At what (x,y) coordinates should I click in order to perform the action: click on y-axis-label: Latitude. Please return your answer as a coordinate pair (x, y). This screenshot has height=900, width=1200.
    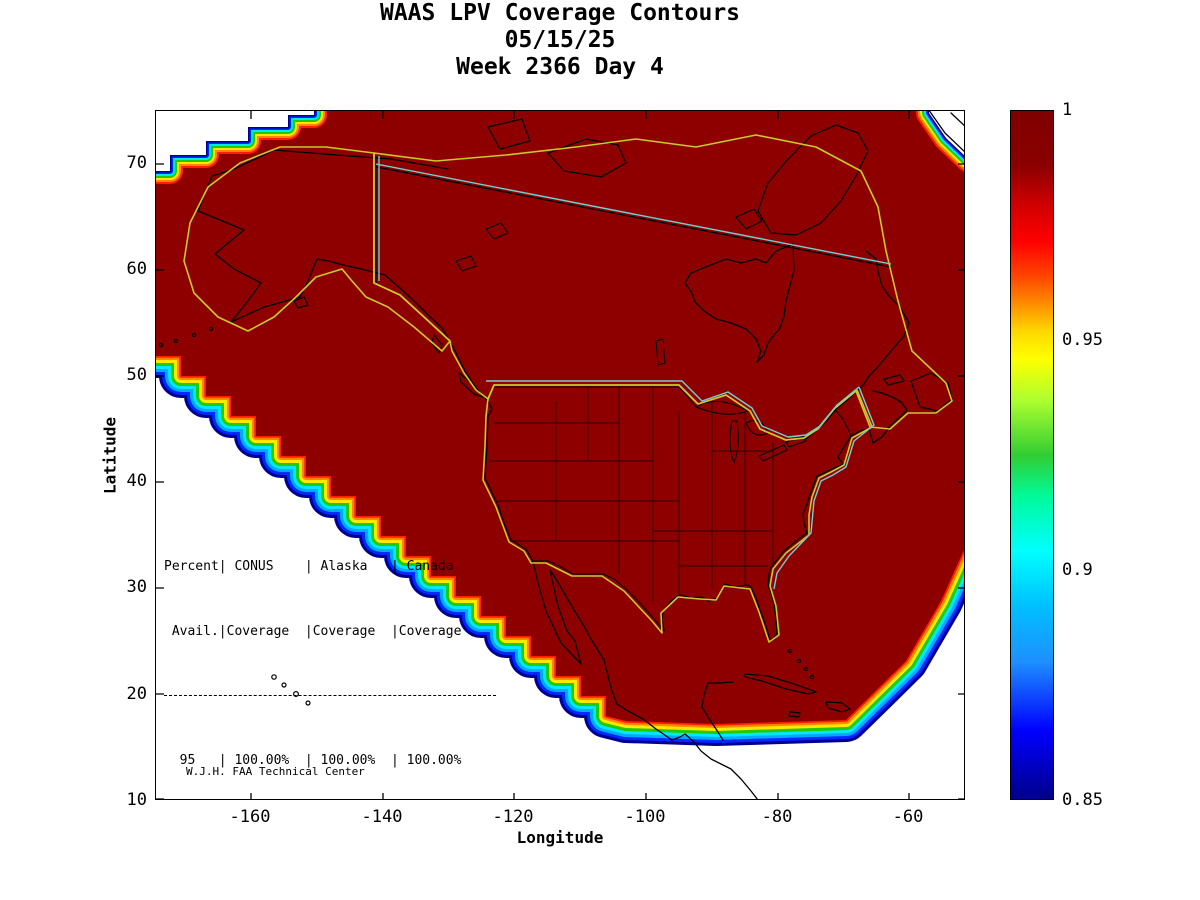
    Looking at the image, I should click on (110, 455).